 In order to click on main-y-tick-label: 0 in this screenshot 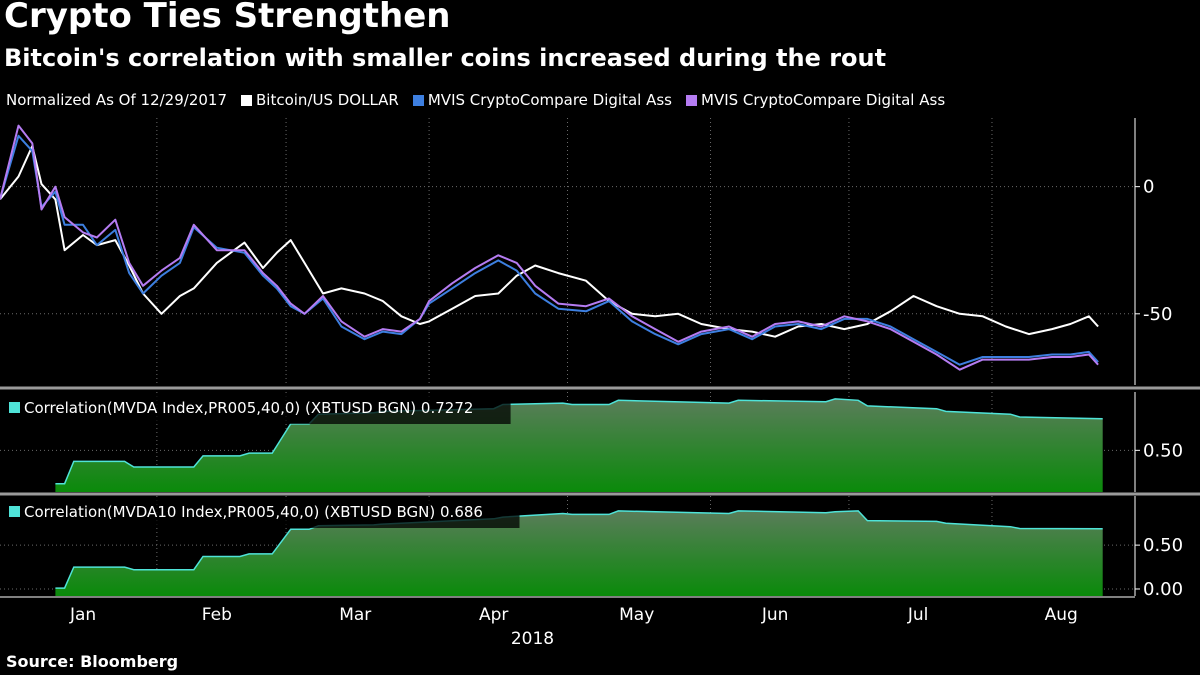, I will do `click(1148, 187)`.